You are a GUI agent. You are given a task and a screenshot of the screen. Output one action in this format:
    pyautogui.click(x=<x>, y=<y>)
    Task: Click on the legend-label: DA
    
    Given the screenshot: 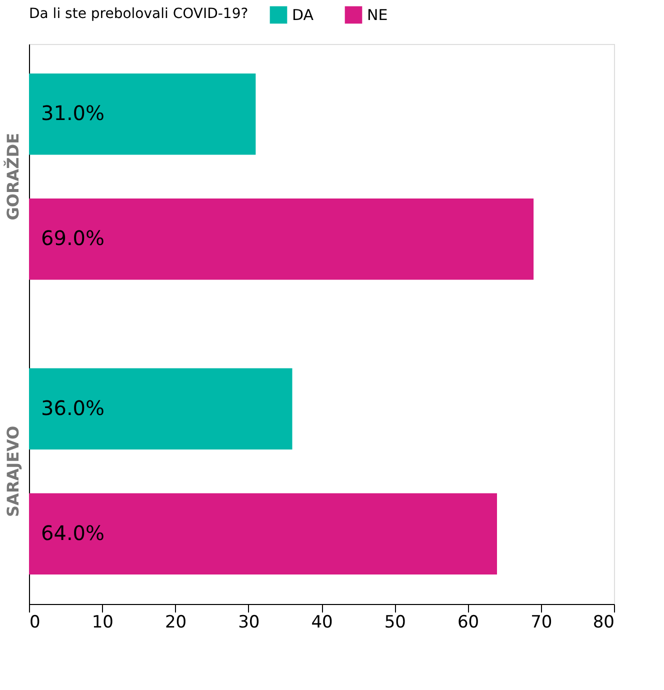 What is the action you would take?
    pyautogui.click(x=303, y=15)
    